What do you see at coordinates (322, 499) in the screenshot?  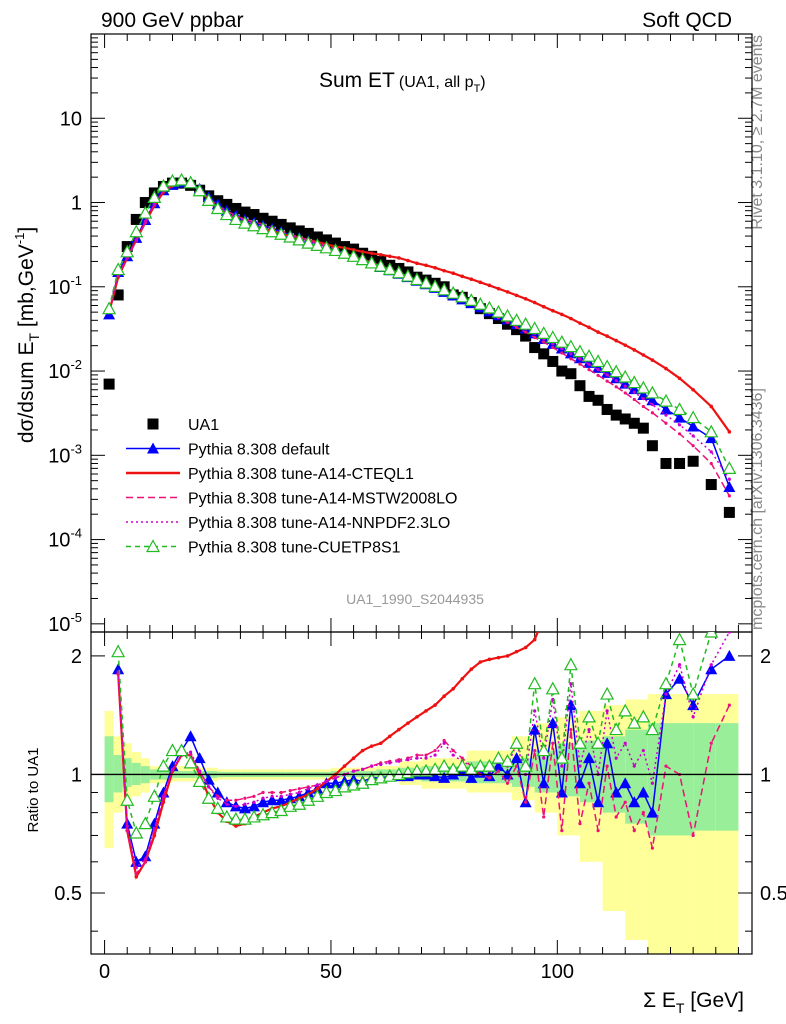 I see `legend-label: Pythia 8.308 tune-A14-MSTW2008LO` at bounding box center [322, 499].